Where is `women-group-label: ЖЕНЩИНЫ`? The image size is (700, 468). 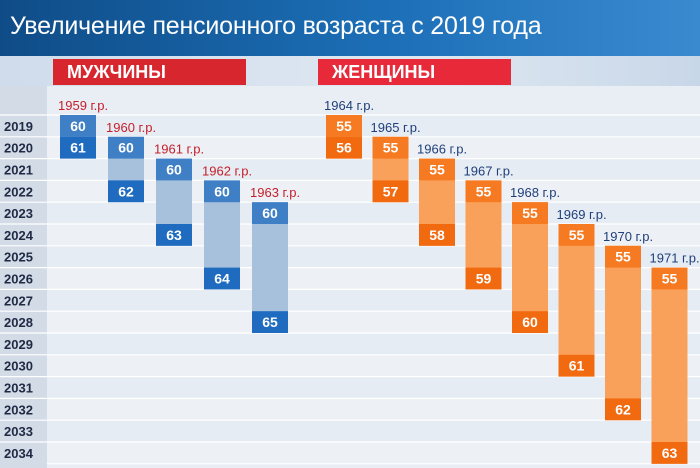
women-group-label: ЖЕНЩИНЫ is located at coordinates (414, 72).